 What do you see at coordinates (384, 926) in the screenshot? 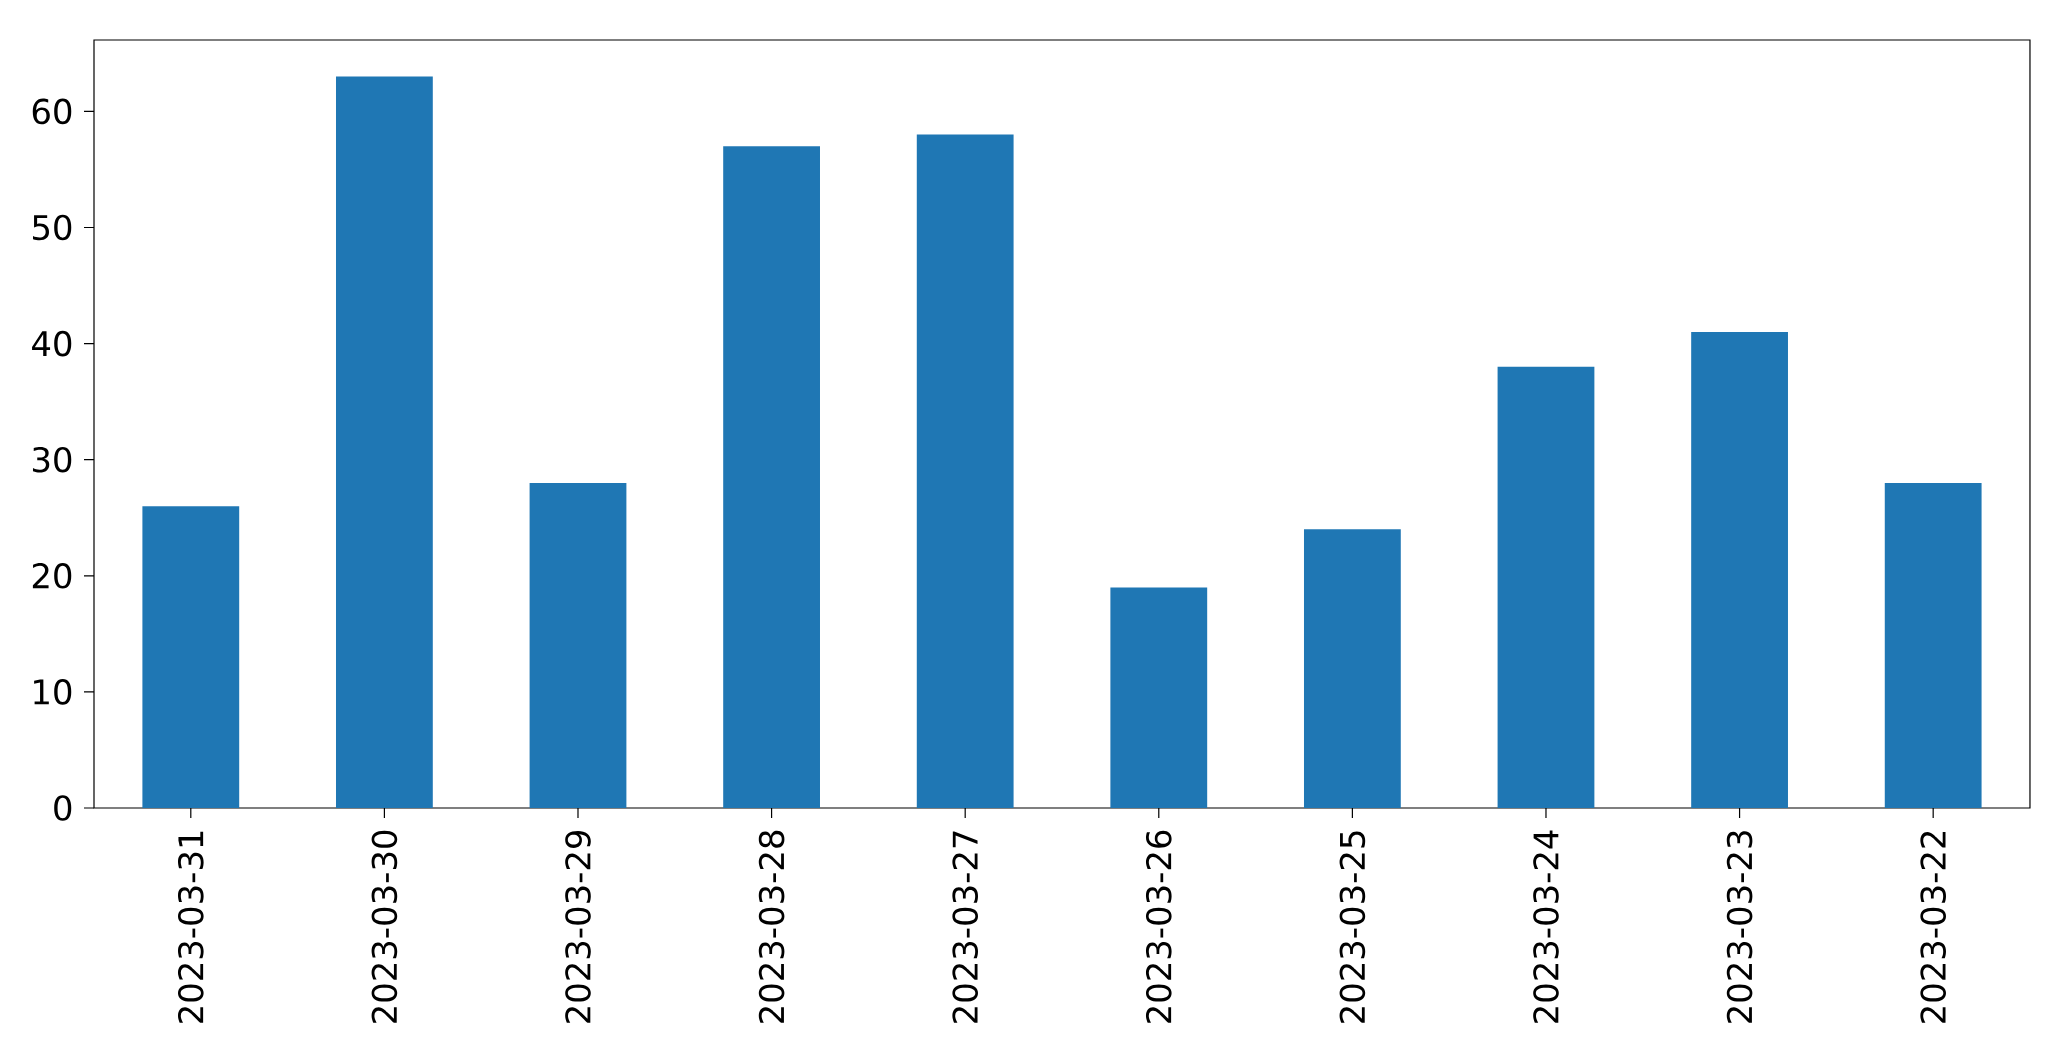
I see `x-tick-label: 2023-03-30` at bounding box center [384, 926].